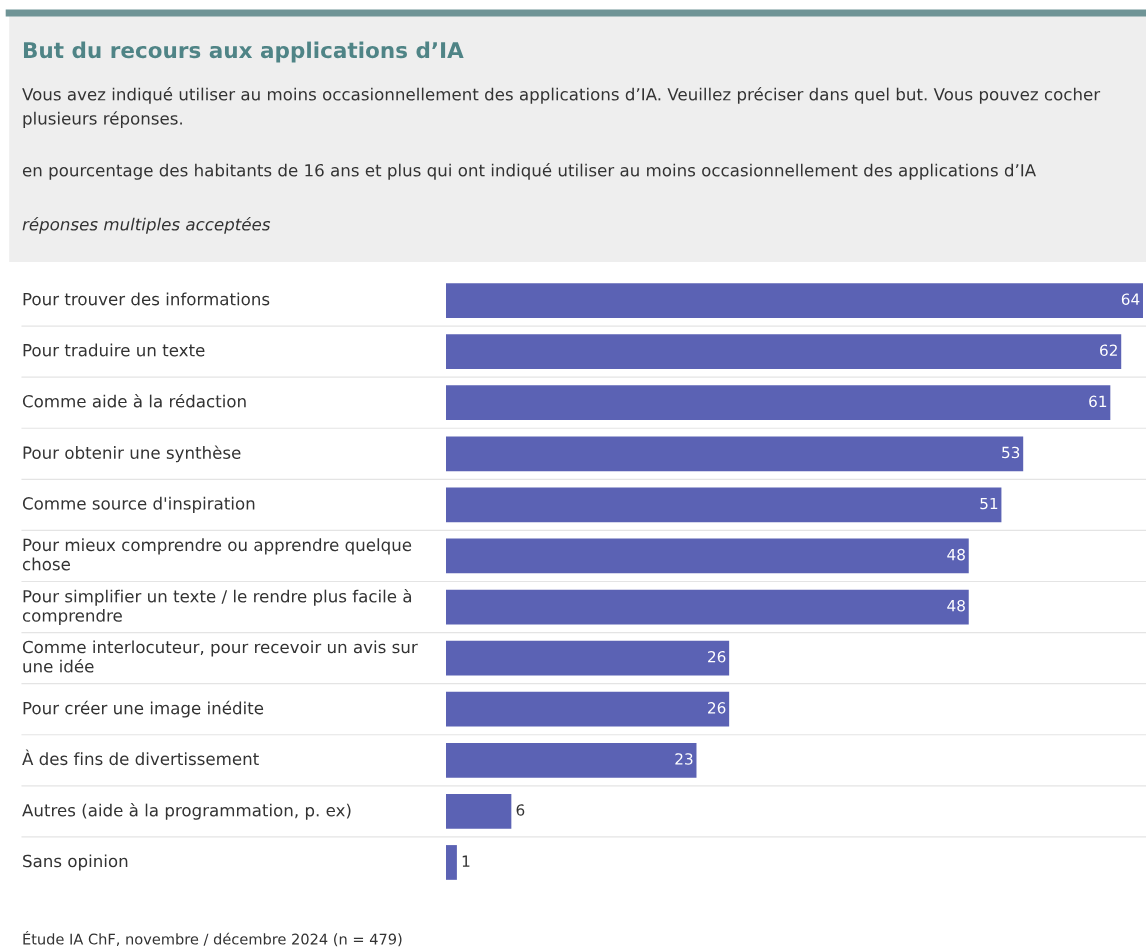 This screenshot has width=1146, height=948. Describe the element at coordinates (186, 811) in the screenshot. I see `y-tick-label: Autres (aide à la programmation, p. ex)` at that location.